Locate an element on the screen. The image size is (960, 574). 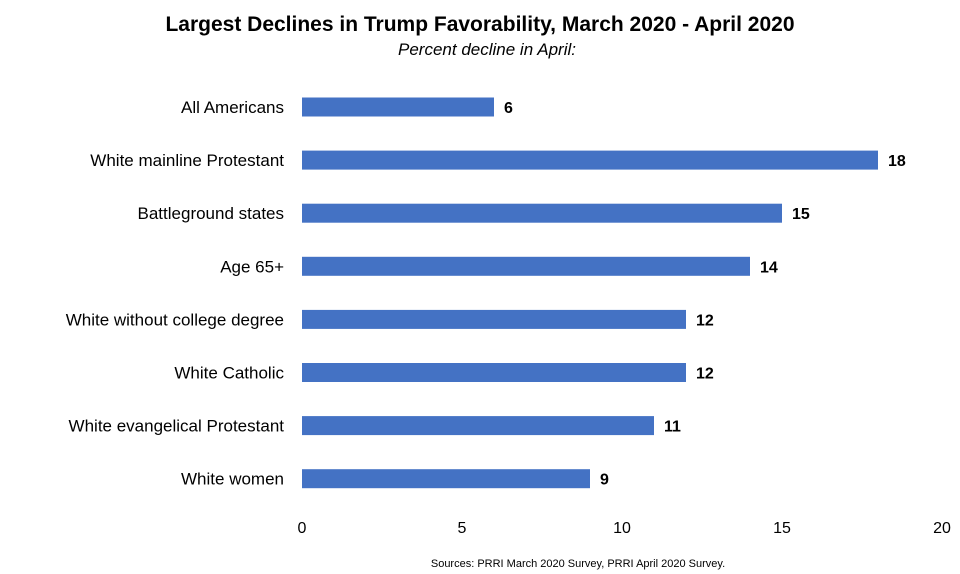
x-tick-label: 5 is located at coordinates (462, 528).